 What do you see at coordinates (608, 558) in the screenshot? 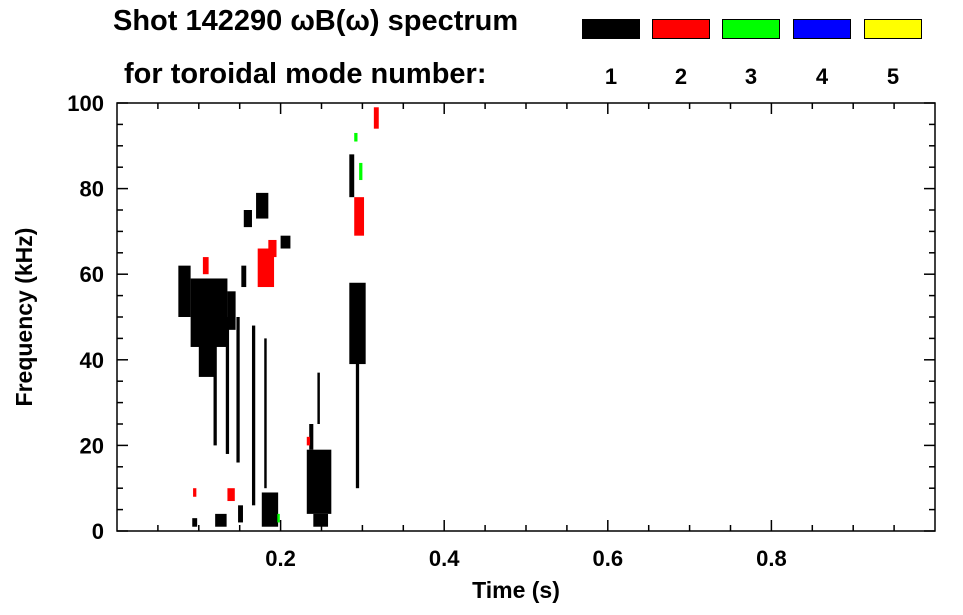
I see `x-tick-label: 0.6` at bounding box center [608, 558].